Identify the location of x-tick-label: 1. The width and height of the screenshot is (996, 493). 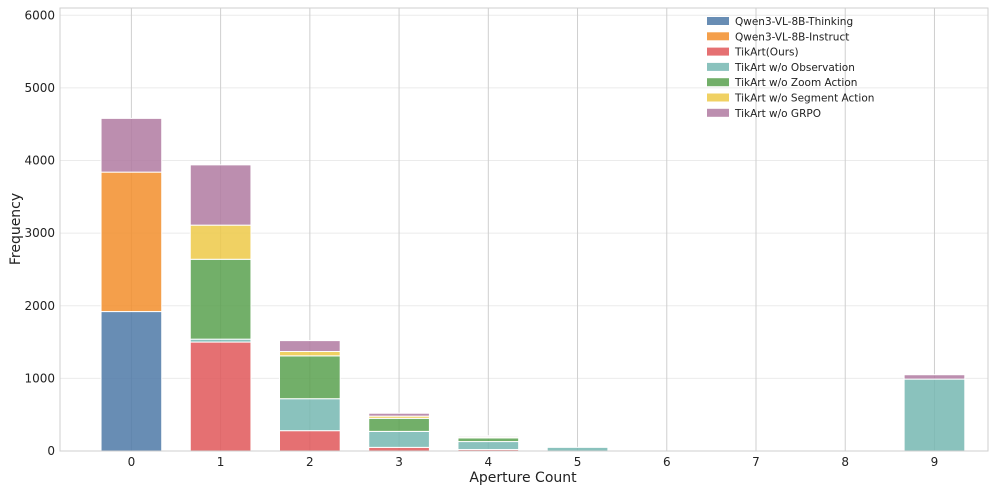
(221, 462).